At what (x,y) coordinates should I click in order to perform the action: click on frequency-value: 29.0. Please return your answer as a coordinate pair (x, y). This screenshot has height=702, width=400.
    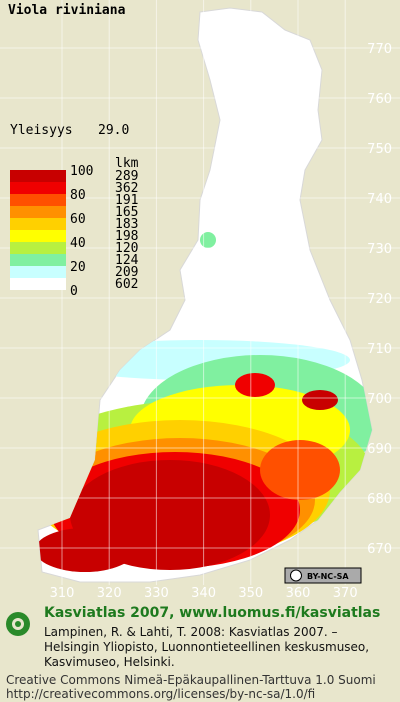
    Looking at the image, I should click on (113, 130).